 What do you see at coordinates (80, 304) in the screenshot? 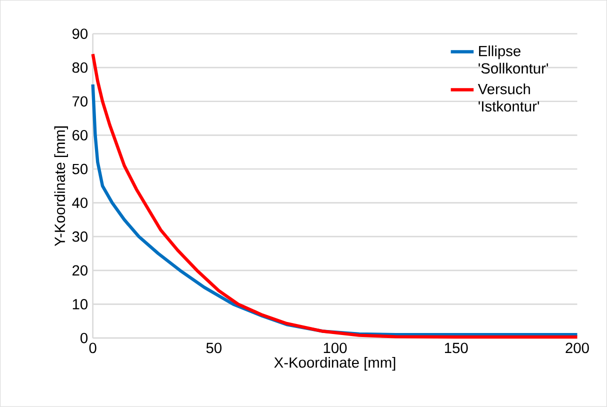
I see `y-tick-label: 10` at bounding box center [80, 304].